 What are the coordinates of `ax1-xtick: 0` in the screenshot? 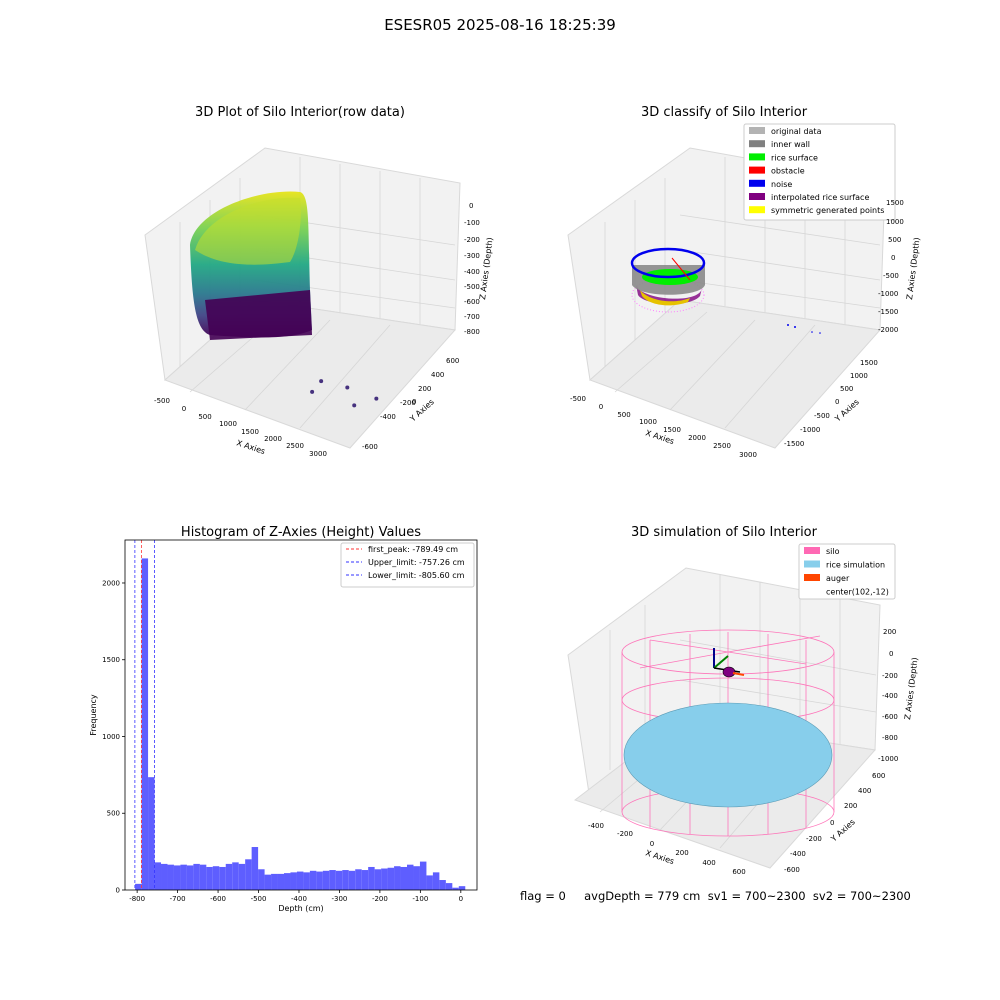 It's located at (184, 409).